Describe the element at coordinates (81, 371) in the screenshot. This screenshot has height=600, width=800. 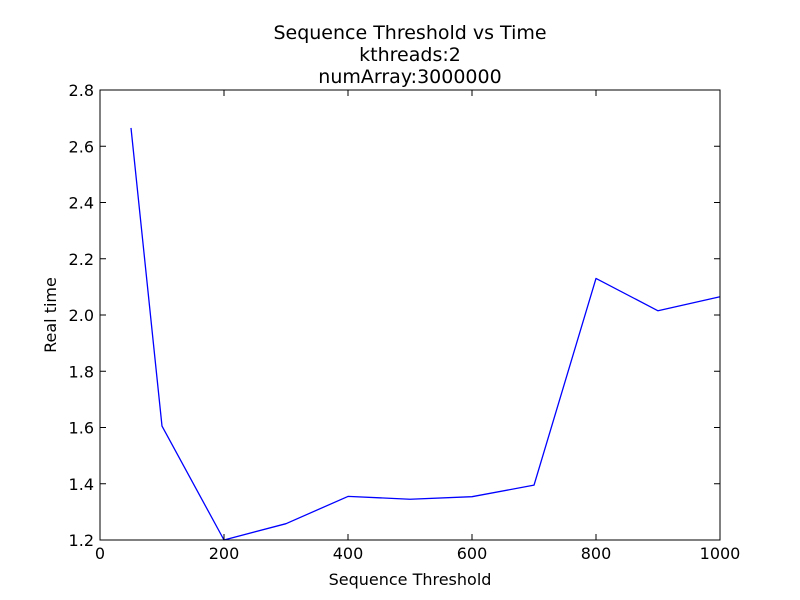
I see `y-tick-label: 1.8` at that location.